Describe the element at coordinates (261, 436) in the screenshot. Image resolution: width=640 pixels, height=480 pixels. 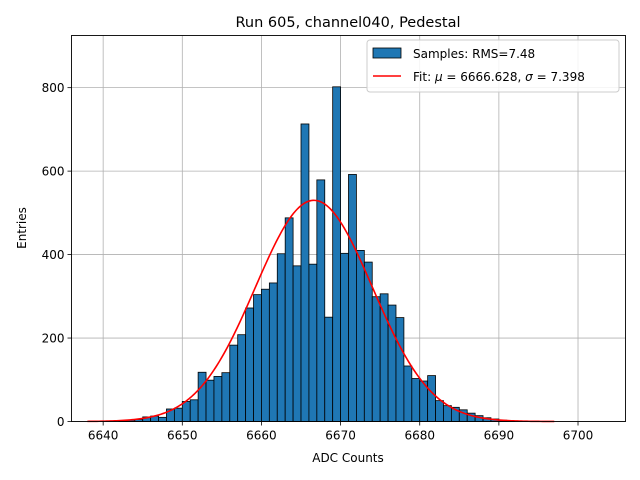
I see `x-tick-label: 6660` at that location.